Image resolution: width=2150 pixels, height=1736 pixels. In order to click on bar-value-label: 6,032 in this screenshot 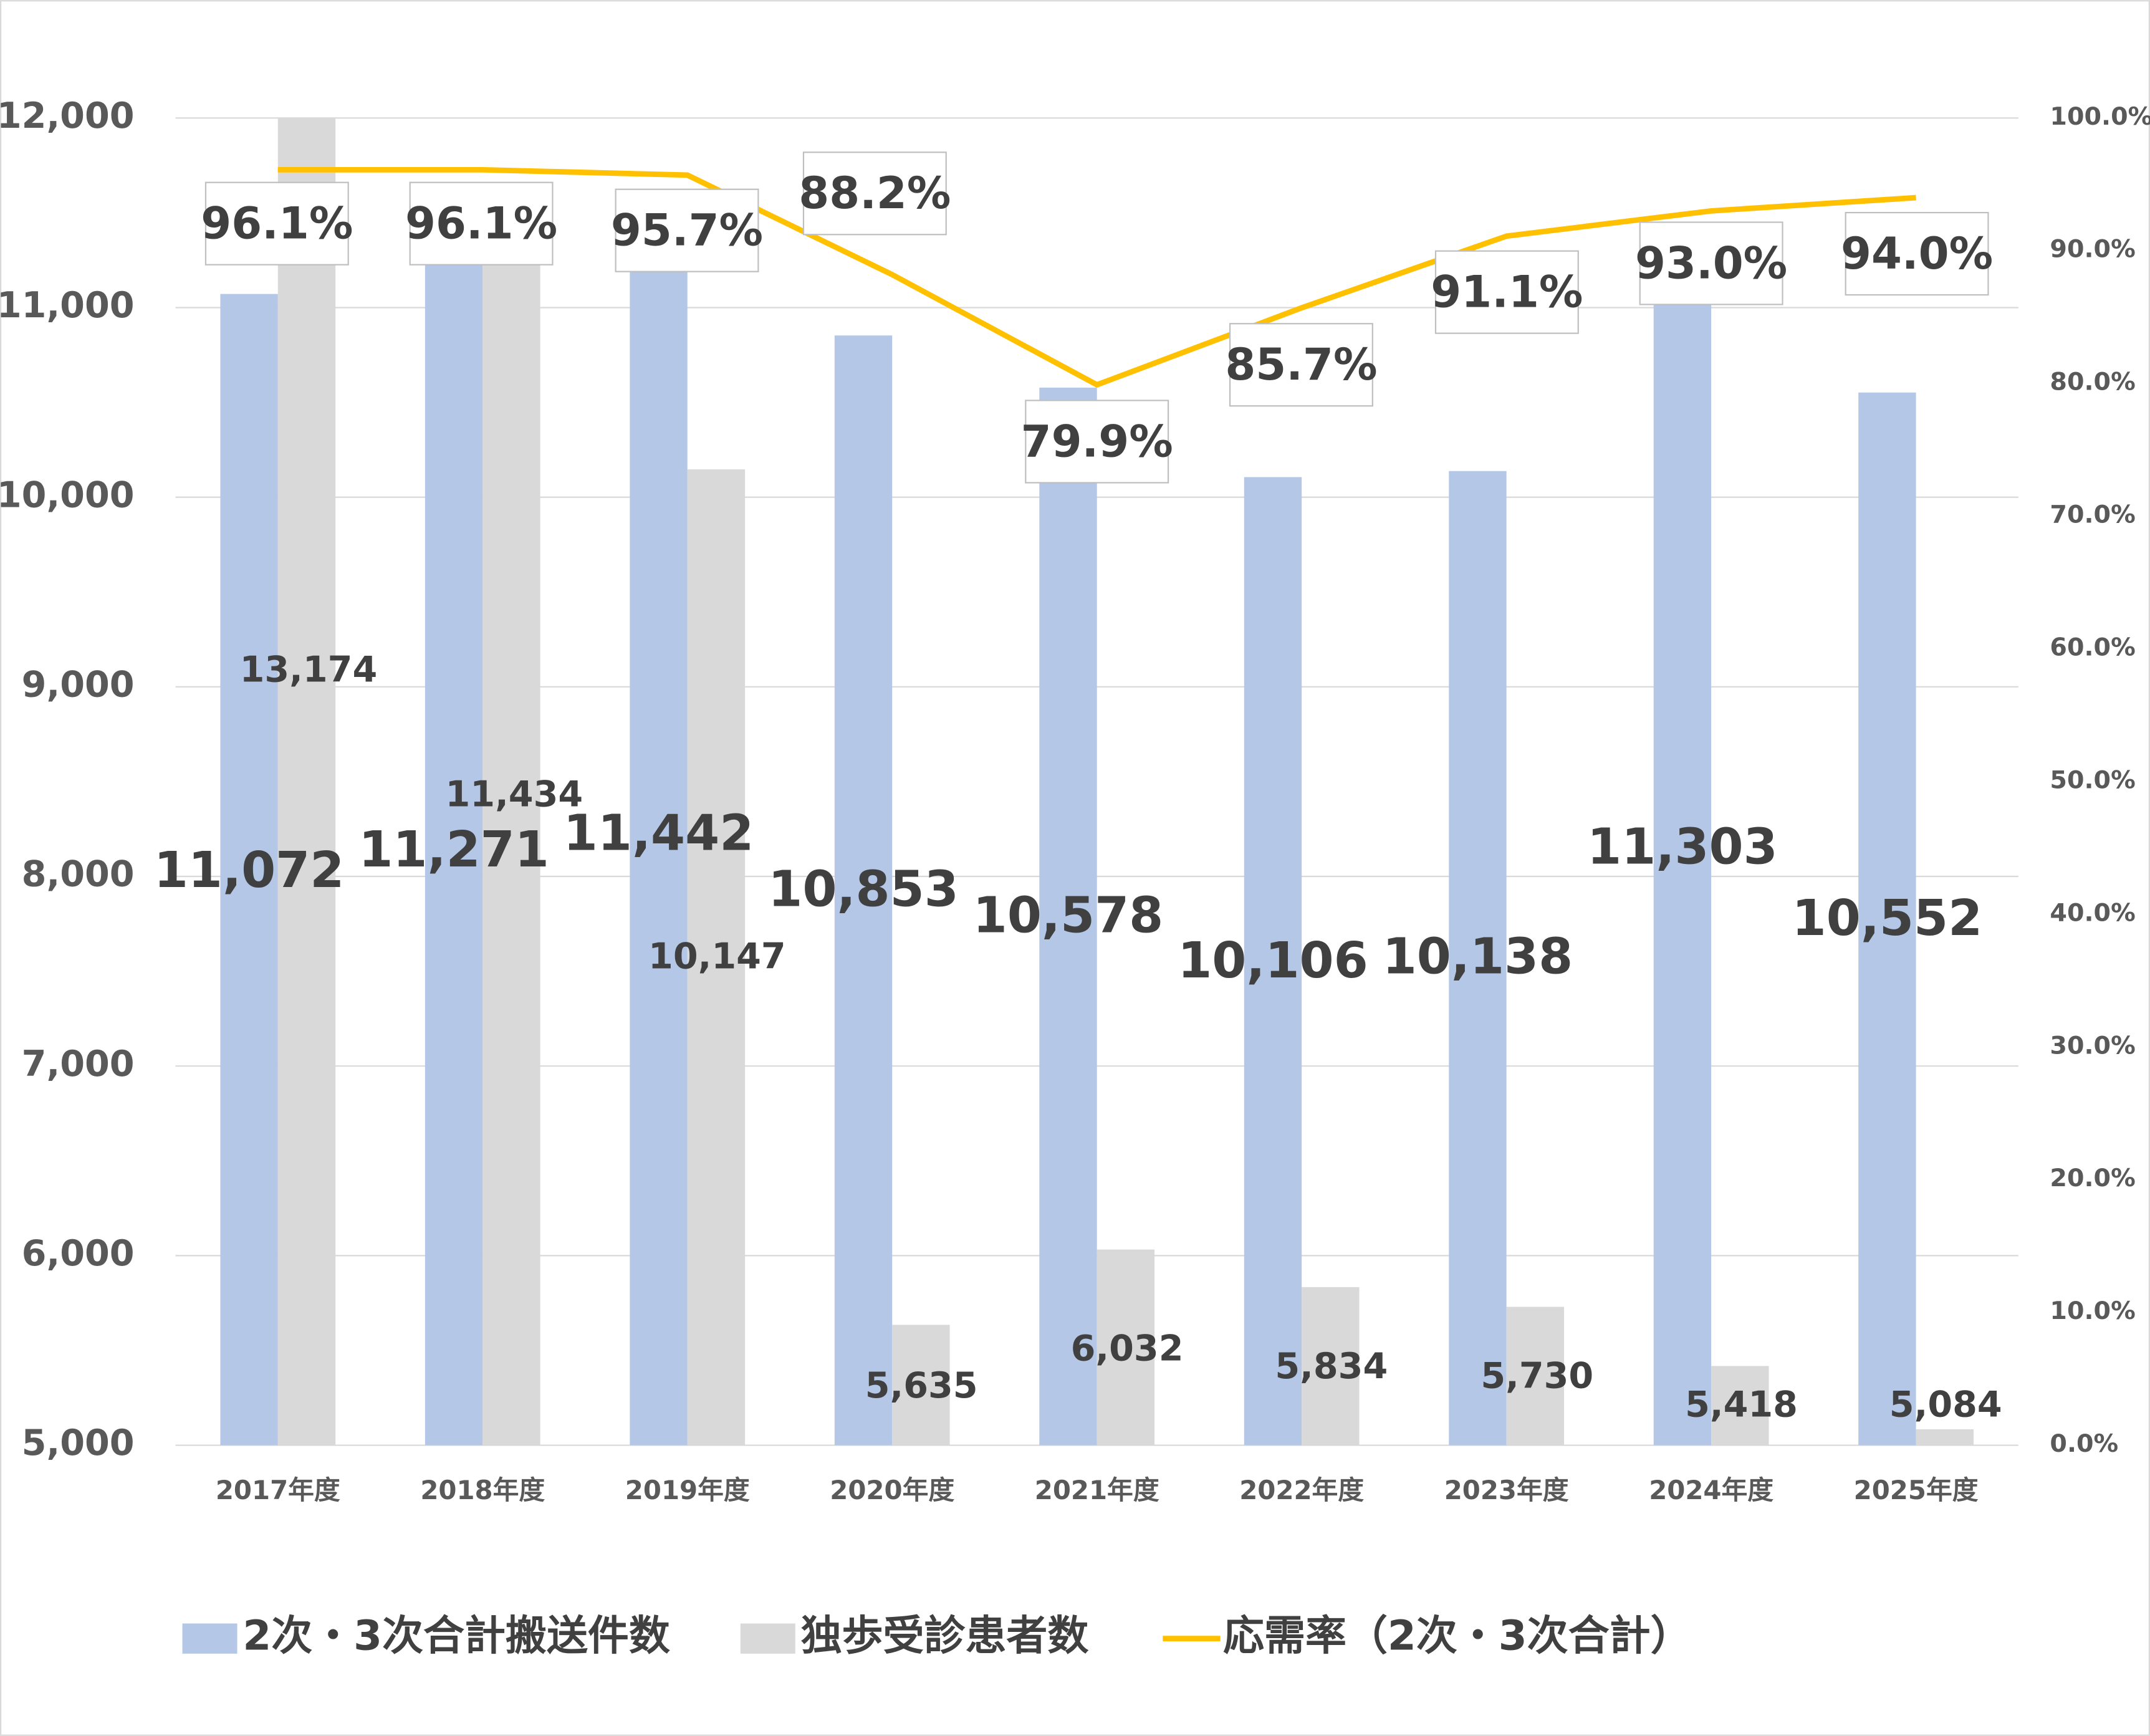, I will do `click(1127, 1348)`.